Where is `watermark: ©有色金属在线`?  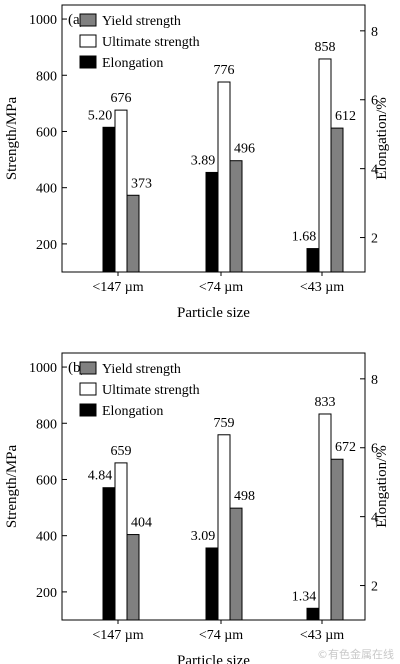 watermark: ©有色金属在线 is located at coordinates (355, 654).